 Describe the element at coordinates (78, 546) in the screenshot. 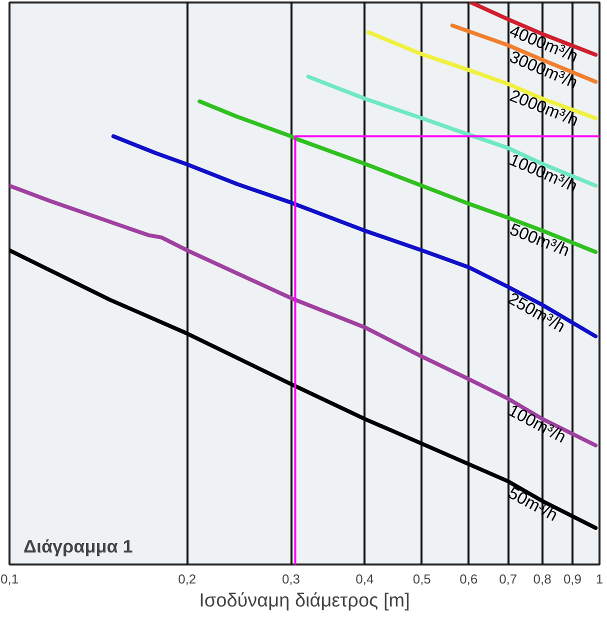

I see `annotation: Διάγραμμα 1` at that location.